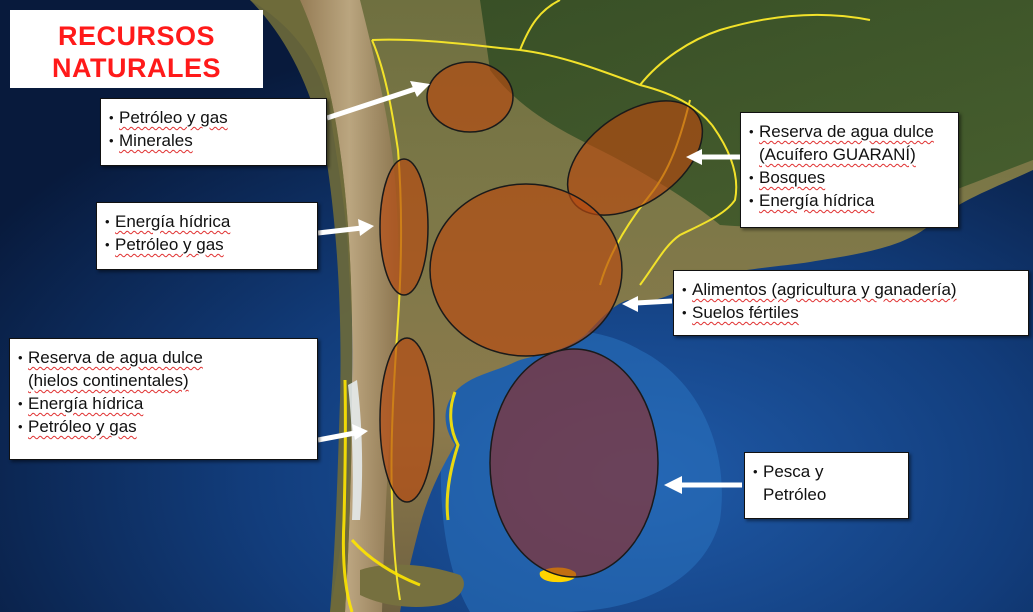 Image resolution: width=1033 pixels, height=612 pixels. What do you see at coordinates (349, 306) in the screenshot?
I see `andes-range` at bounding box center [349, 306].